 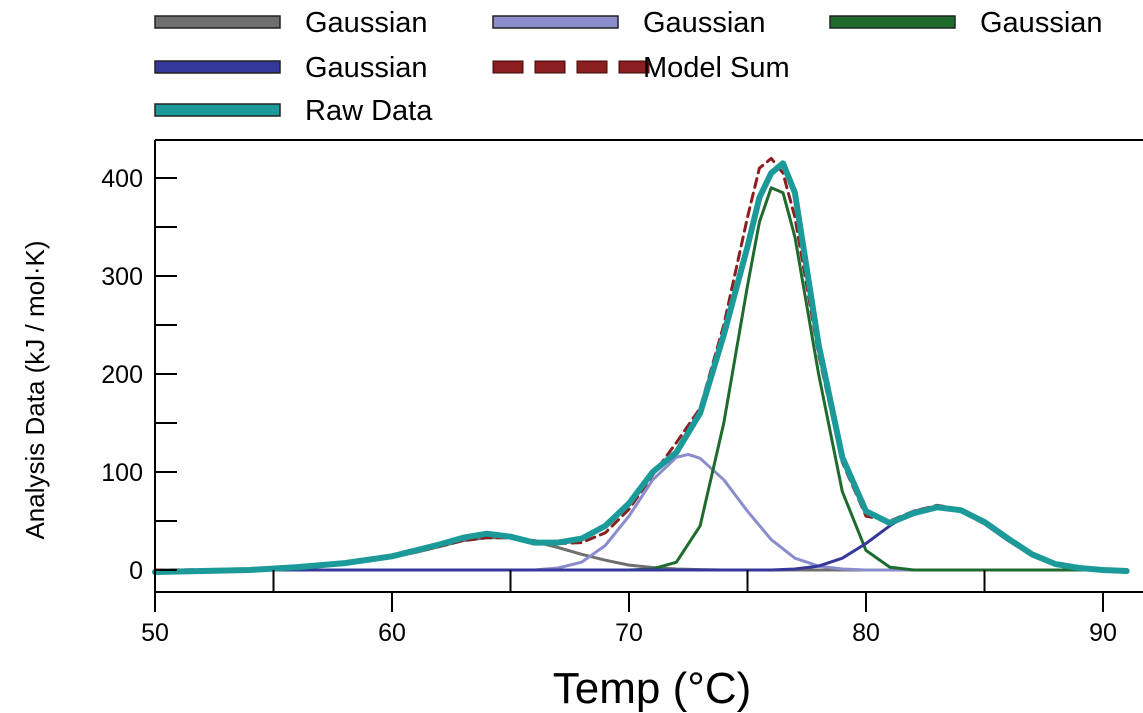 What do you see at coordinates (35, 389) in the screenshot?
I see `y-axis-title: Analysis Data (kJ / mol·K)` at bounding box center [35, 389].